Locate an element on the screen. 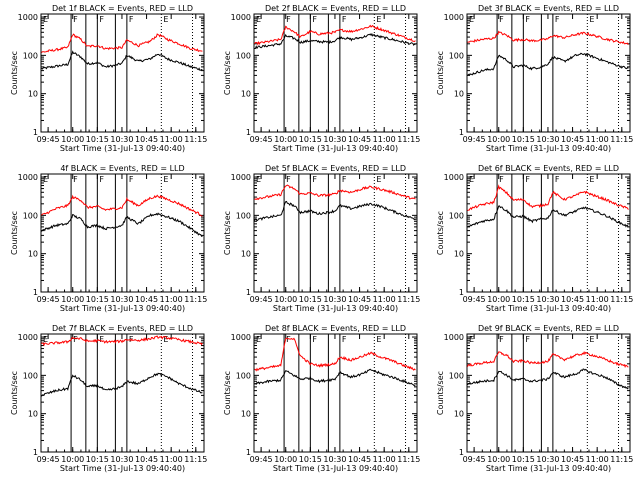 The width and height of the screenshot is (640, 484). panel-title: 4f BLACK = Events, RED = LLD is located at coordinates (122, 168).